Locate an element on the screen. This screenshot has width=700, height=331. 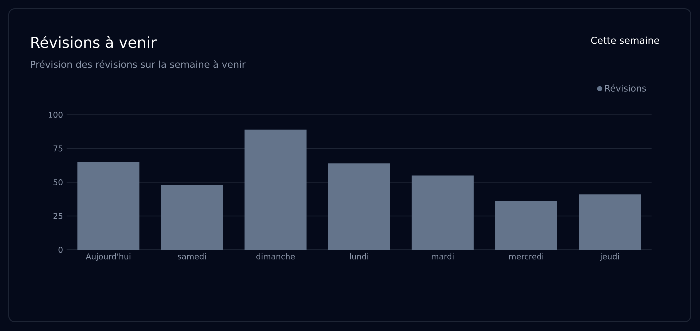
text: Cette semaine is located at coordinates (625, 40).